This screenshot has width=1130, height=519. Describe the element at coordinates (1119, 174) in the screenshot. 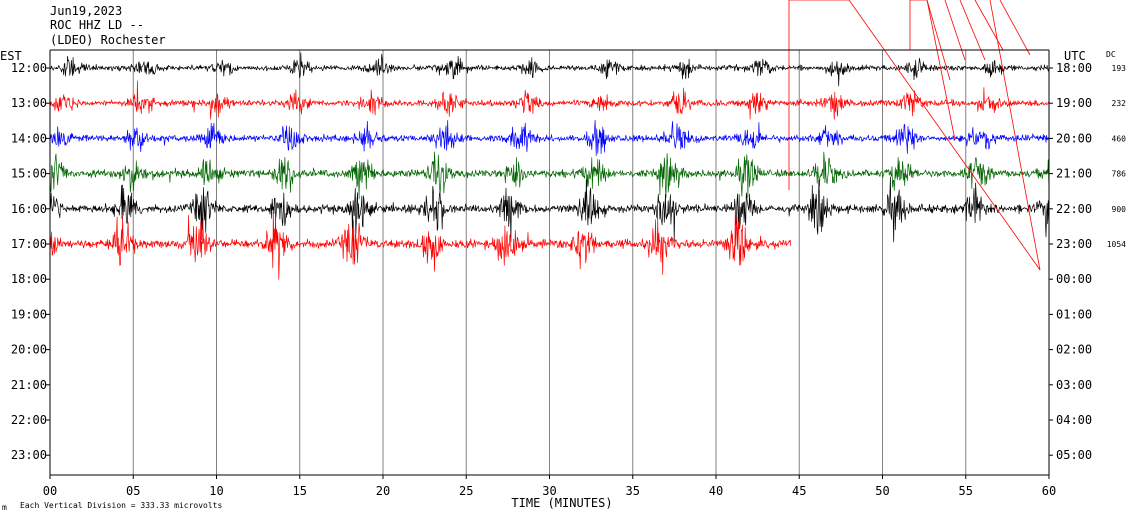

I see `dc-value: 786` at that location.